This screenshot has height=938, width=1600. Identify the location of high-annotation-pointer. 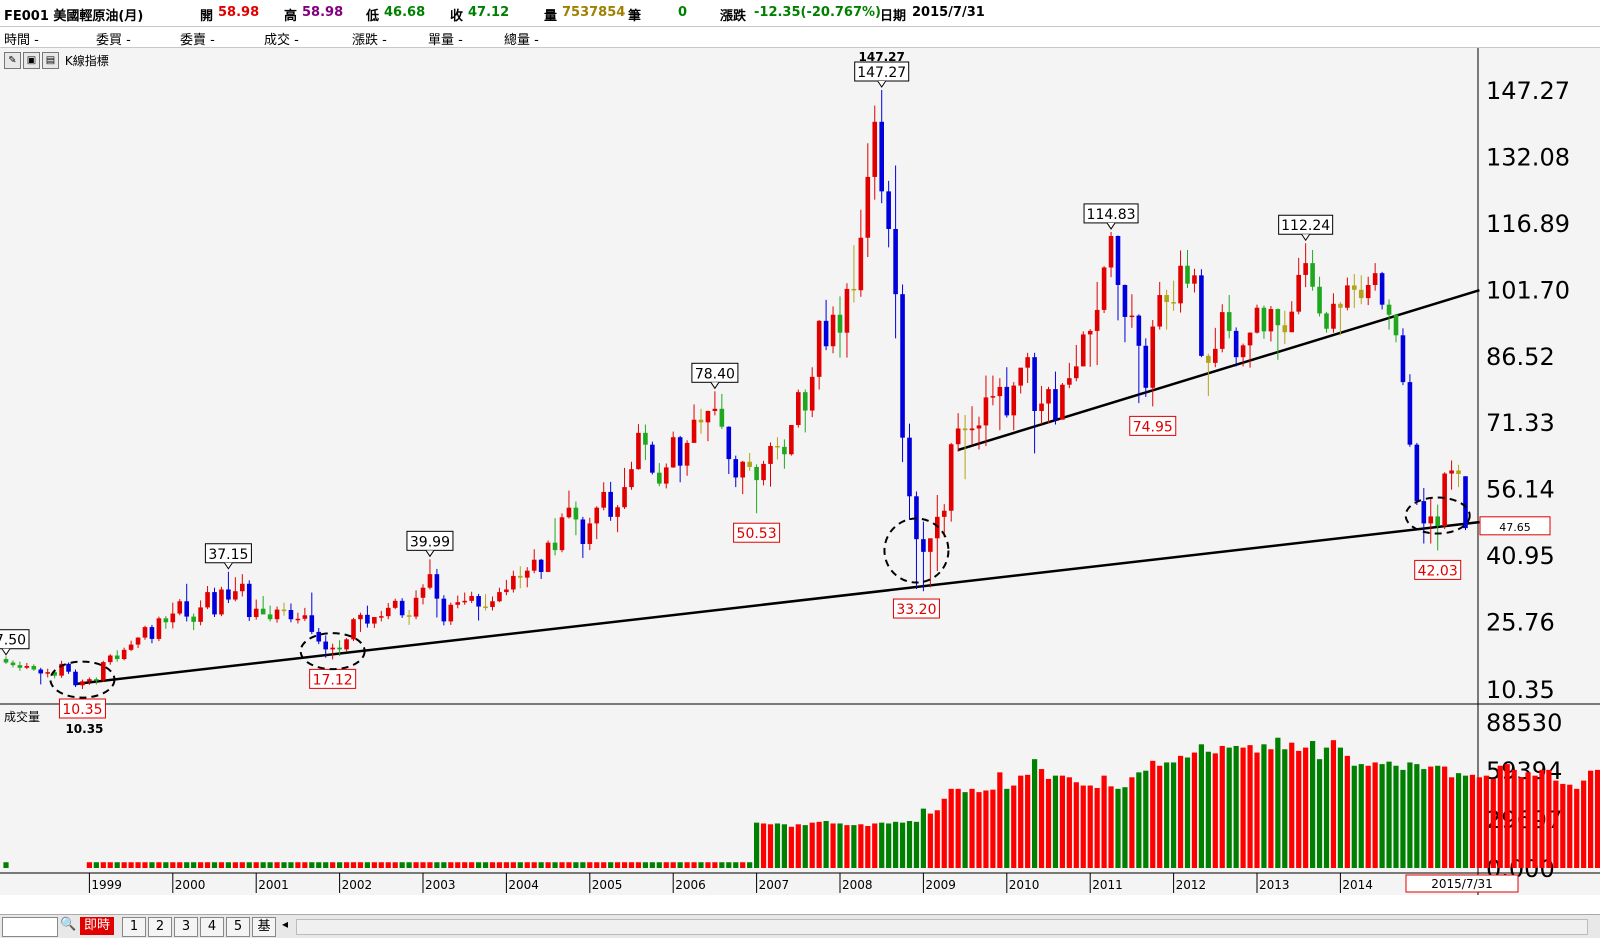
(715, 386).